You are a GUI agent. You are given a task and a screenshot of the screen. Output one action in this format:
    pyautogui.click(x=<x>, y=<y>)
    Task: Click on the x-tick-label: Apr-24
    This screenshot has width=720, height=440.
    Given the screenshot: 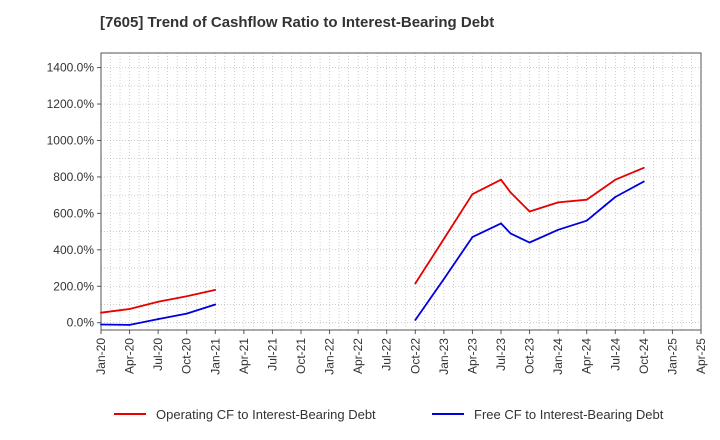 What is the action you would take?
    pyautogui.click(x=587, y=356)
    